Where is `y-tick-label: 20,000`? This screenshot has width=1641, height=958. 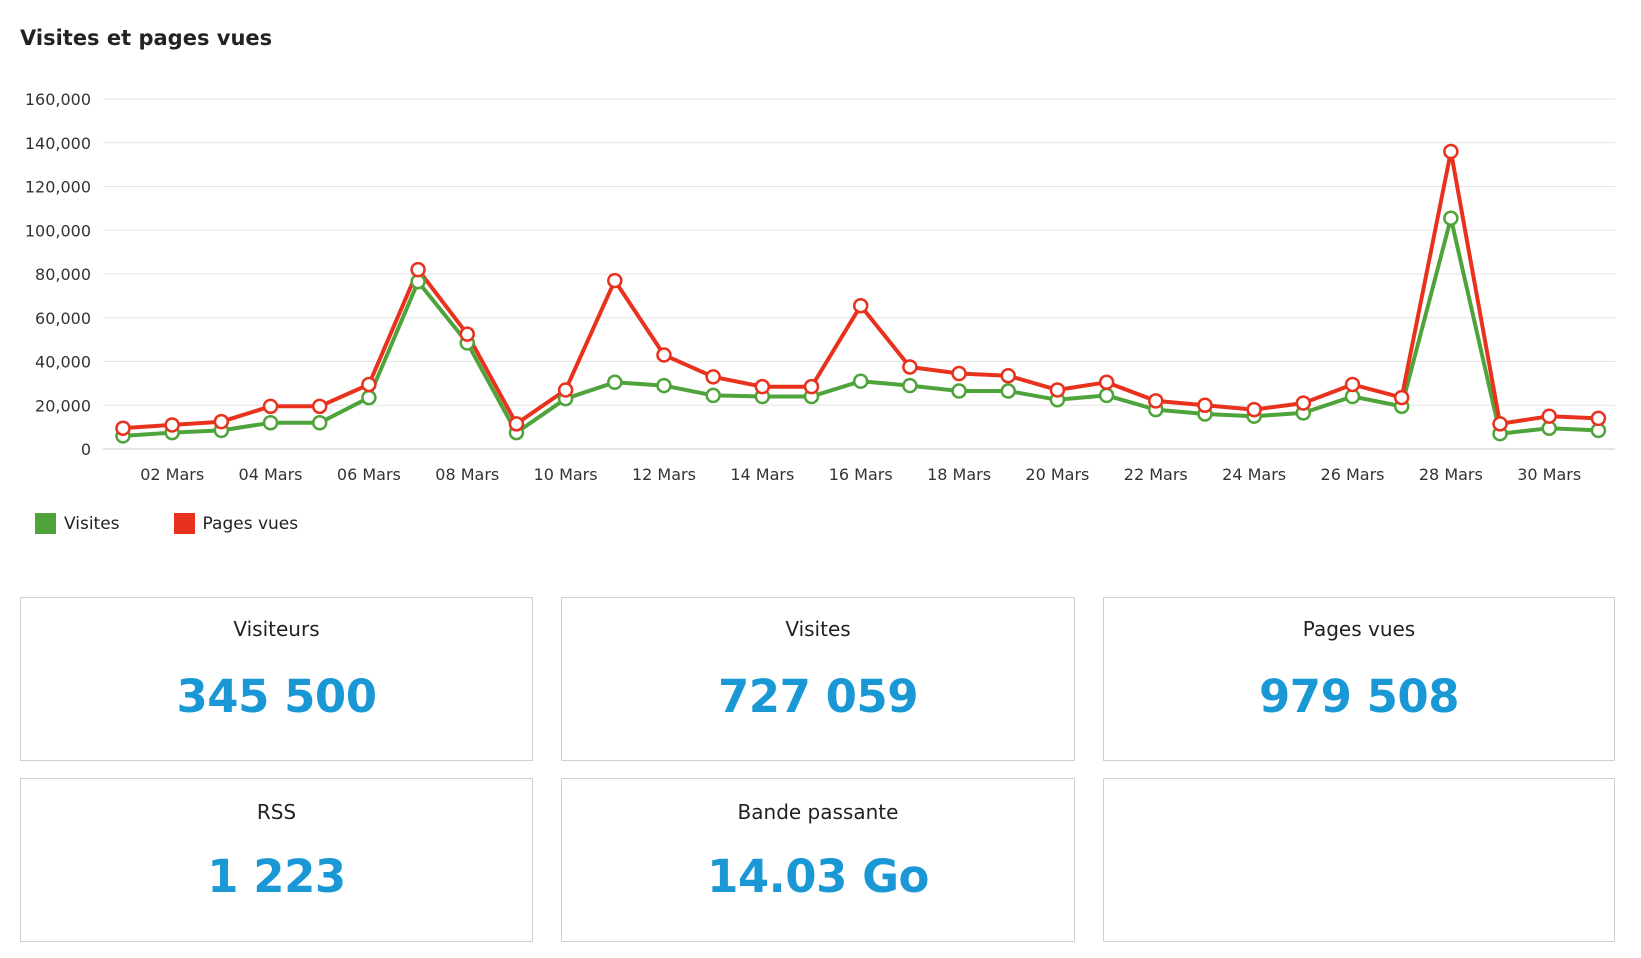
y-tick-label: 20,000 is located at coordinates (63, 405).